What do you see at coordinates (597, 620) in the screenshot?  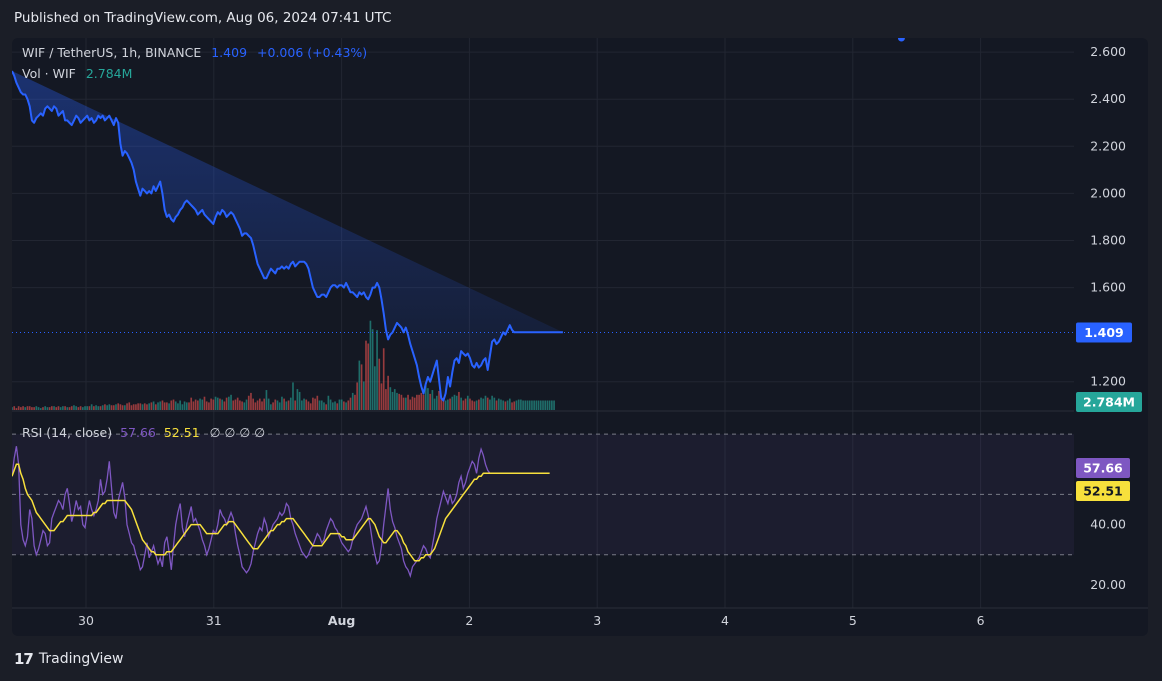 I see `time-tick-label: 3` at bounding box center [597, 620].